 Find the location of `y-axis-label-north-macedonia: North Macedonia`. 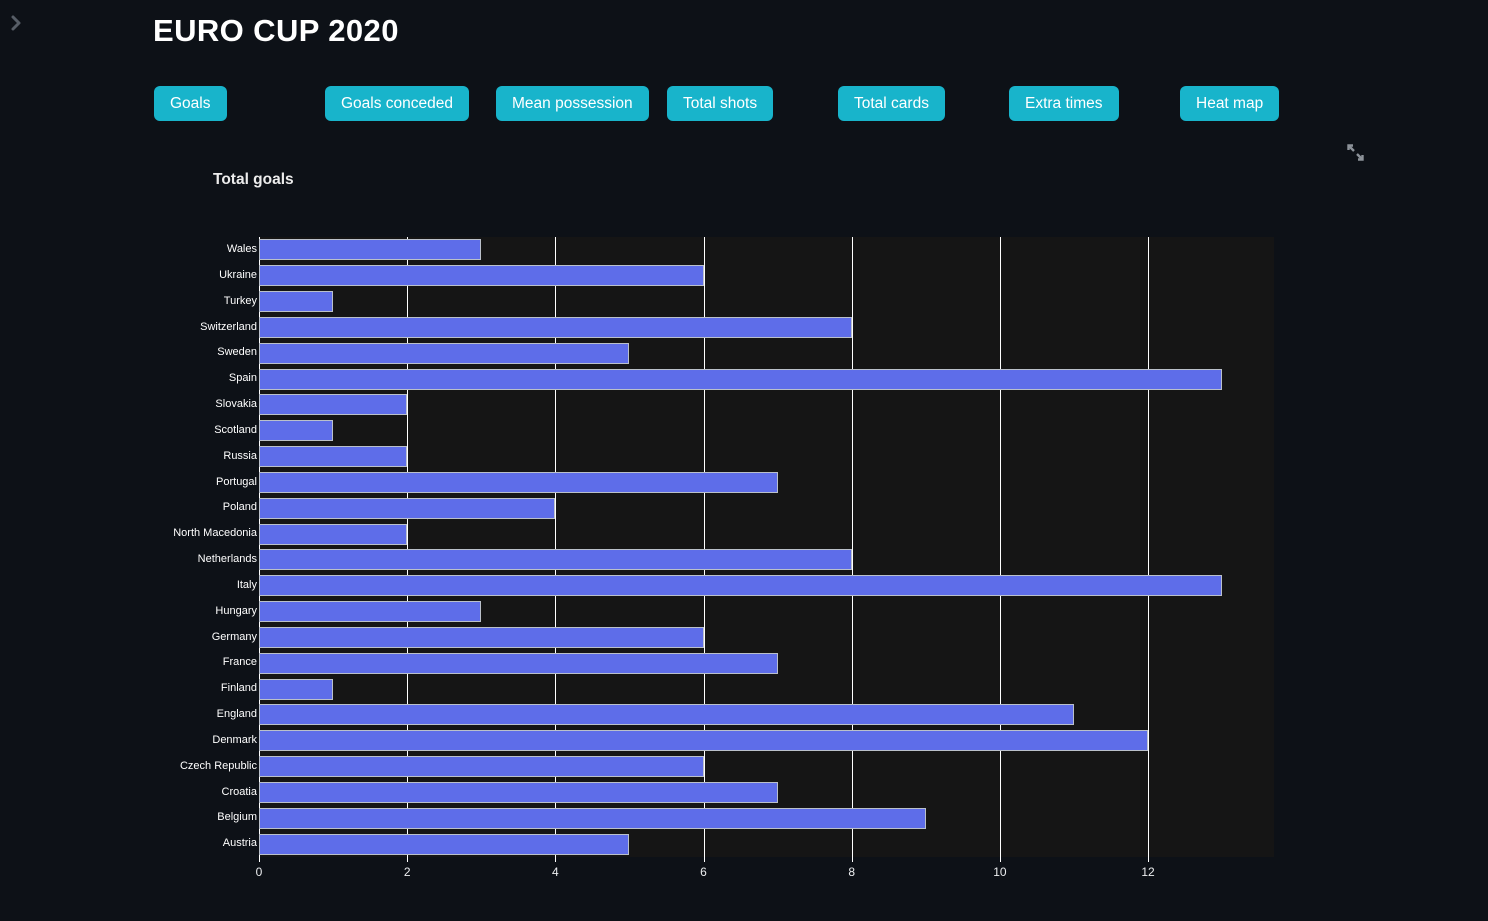

y-axis-label-north-macedonia: North Macedonia is located at coordinates (215, 533).